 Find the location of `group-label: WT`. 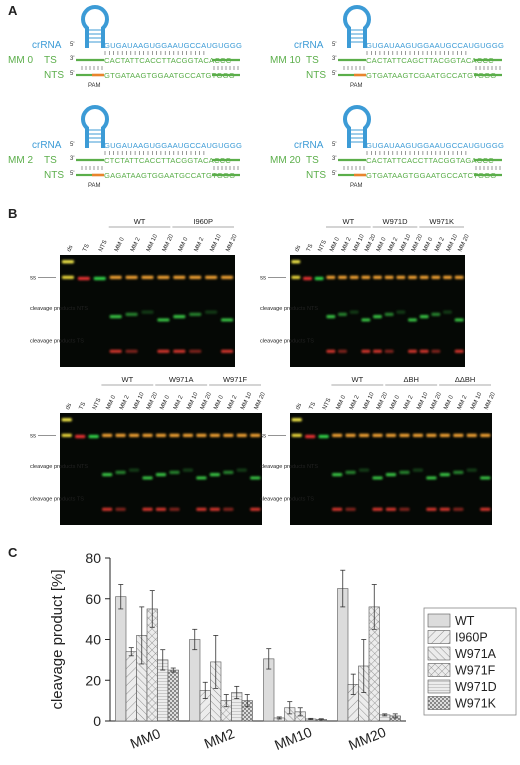

group-label: WT is located at coordinates (357, 379).